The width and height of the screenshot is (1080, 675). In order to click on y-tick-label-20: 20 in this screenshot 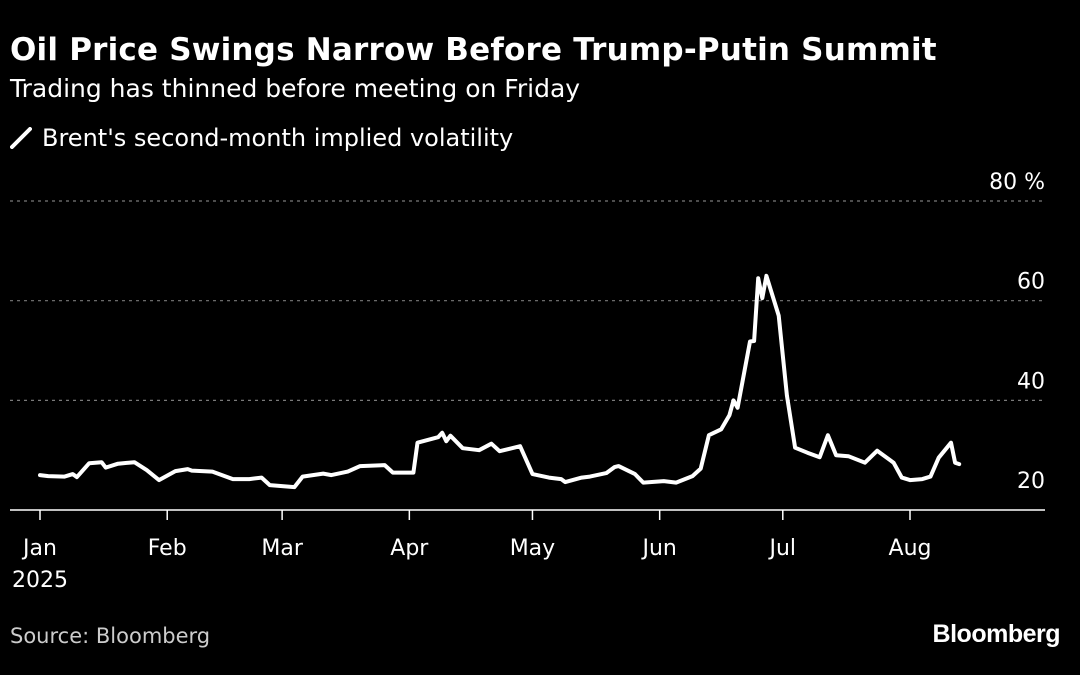, I will do `click(1031, 481)`.